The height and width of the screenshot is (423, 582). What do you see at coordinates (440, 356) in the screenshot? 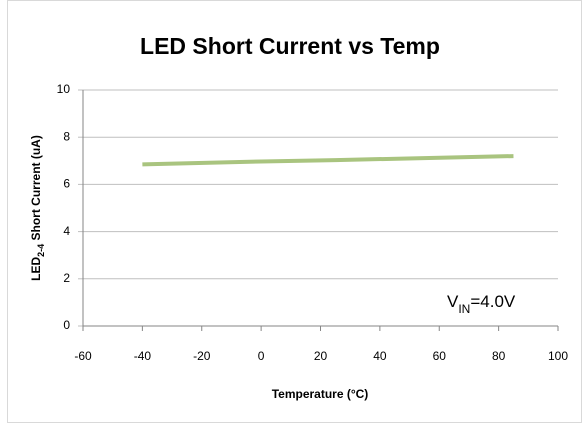
I see `x-tick-label: 60` at bounding box center [440, 356].